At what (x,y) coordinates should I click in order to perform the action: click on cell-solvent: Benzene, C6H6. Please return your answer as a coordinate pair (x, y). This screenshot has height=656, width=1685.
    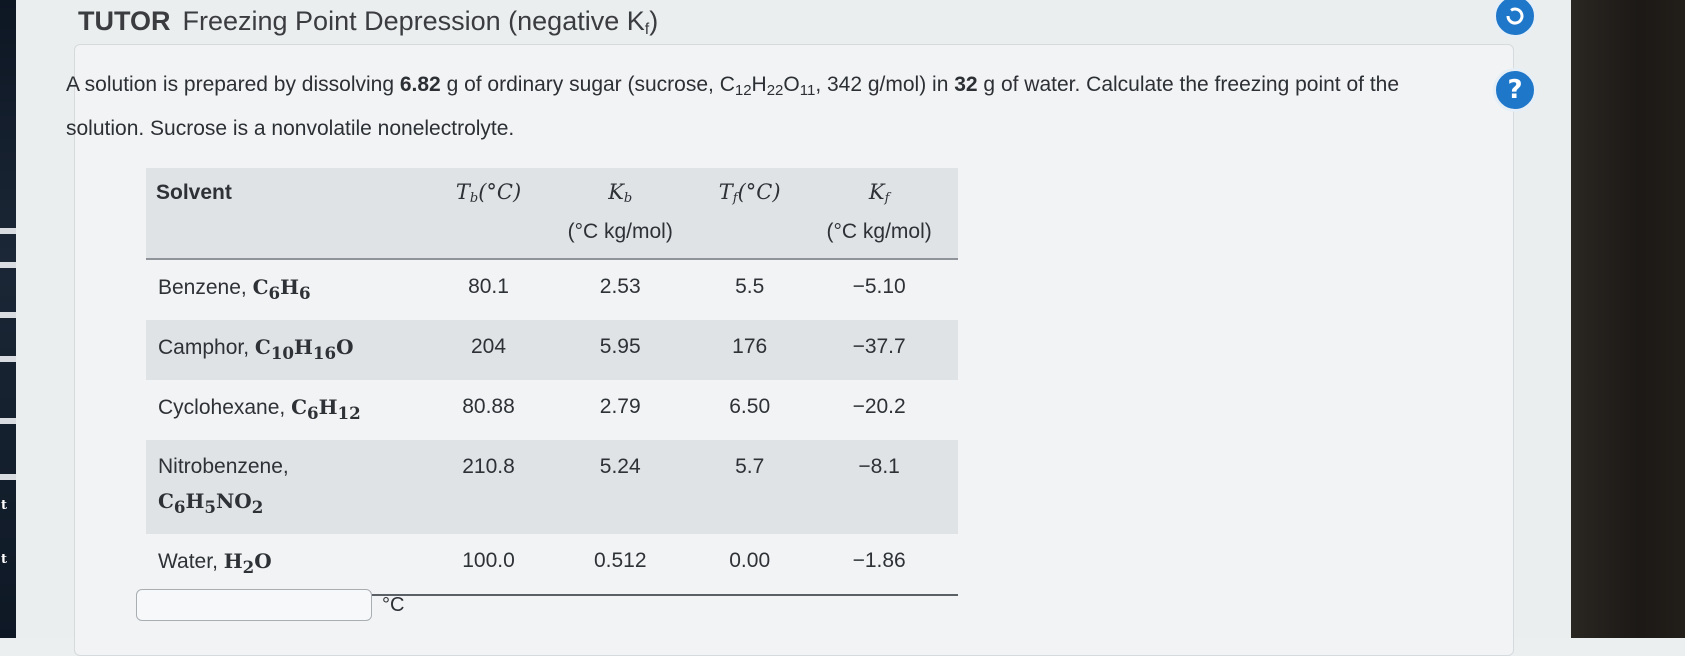
    Looking at the image, I should click on (291, 289).